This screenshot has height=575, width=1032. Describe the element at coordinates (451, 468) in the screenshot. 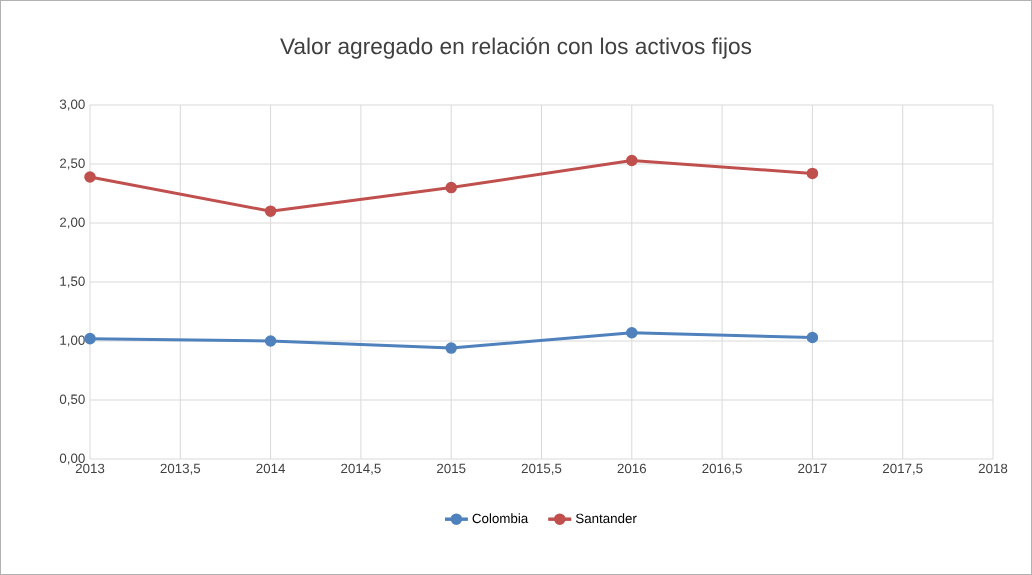

I see `x-tick-label: 2015` at that location.